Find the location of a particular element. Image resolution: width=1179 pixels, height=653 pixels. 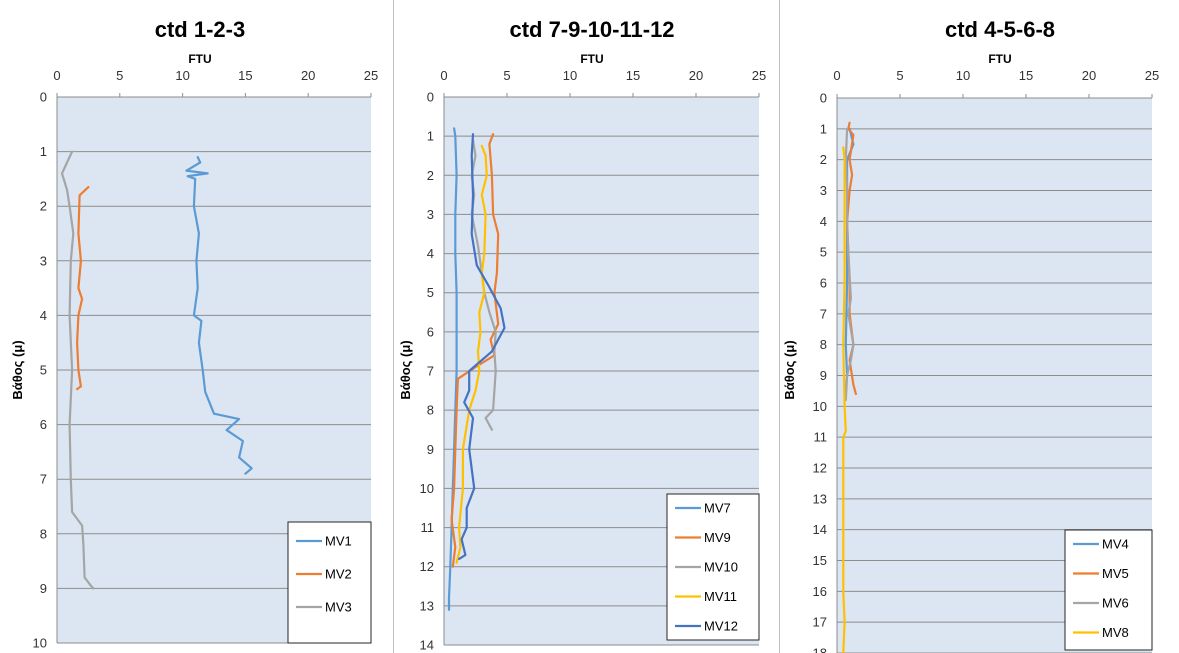

series-line-mv11 is located at coordinates (471, 354).